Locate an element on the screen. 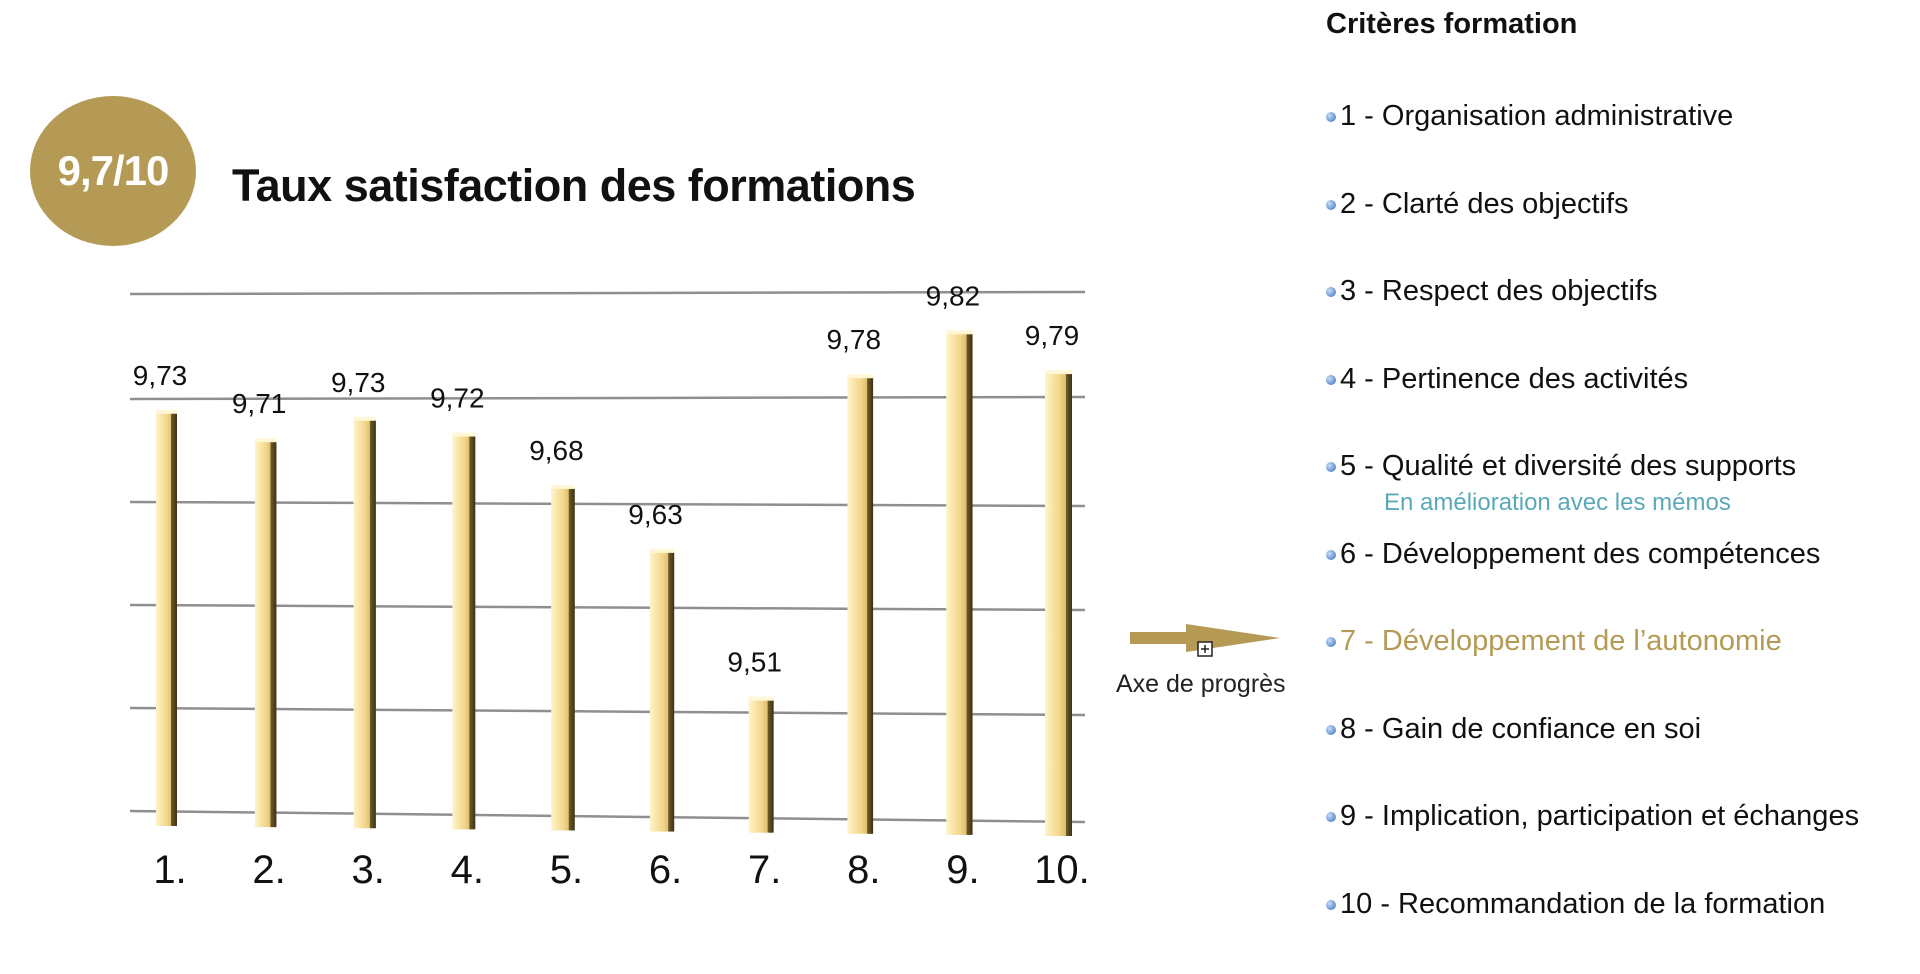 The width and height of the screenshot is (1920, 974). criteria-item: 3 - Respect des objectifs is located at coordinates (1623, 318).